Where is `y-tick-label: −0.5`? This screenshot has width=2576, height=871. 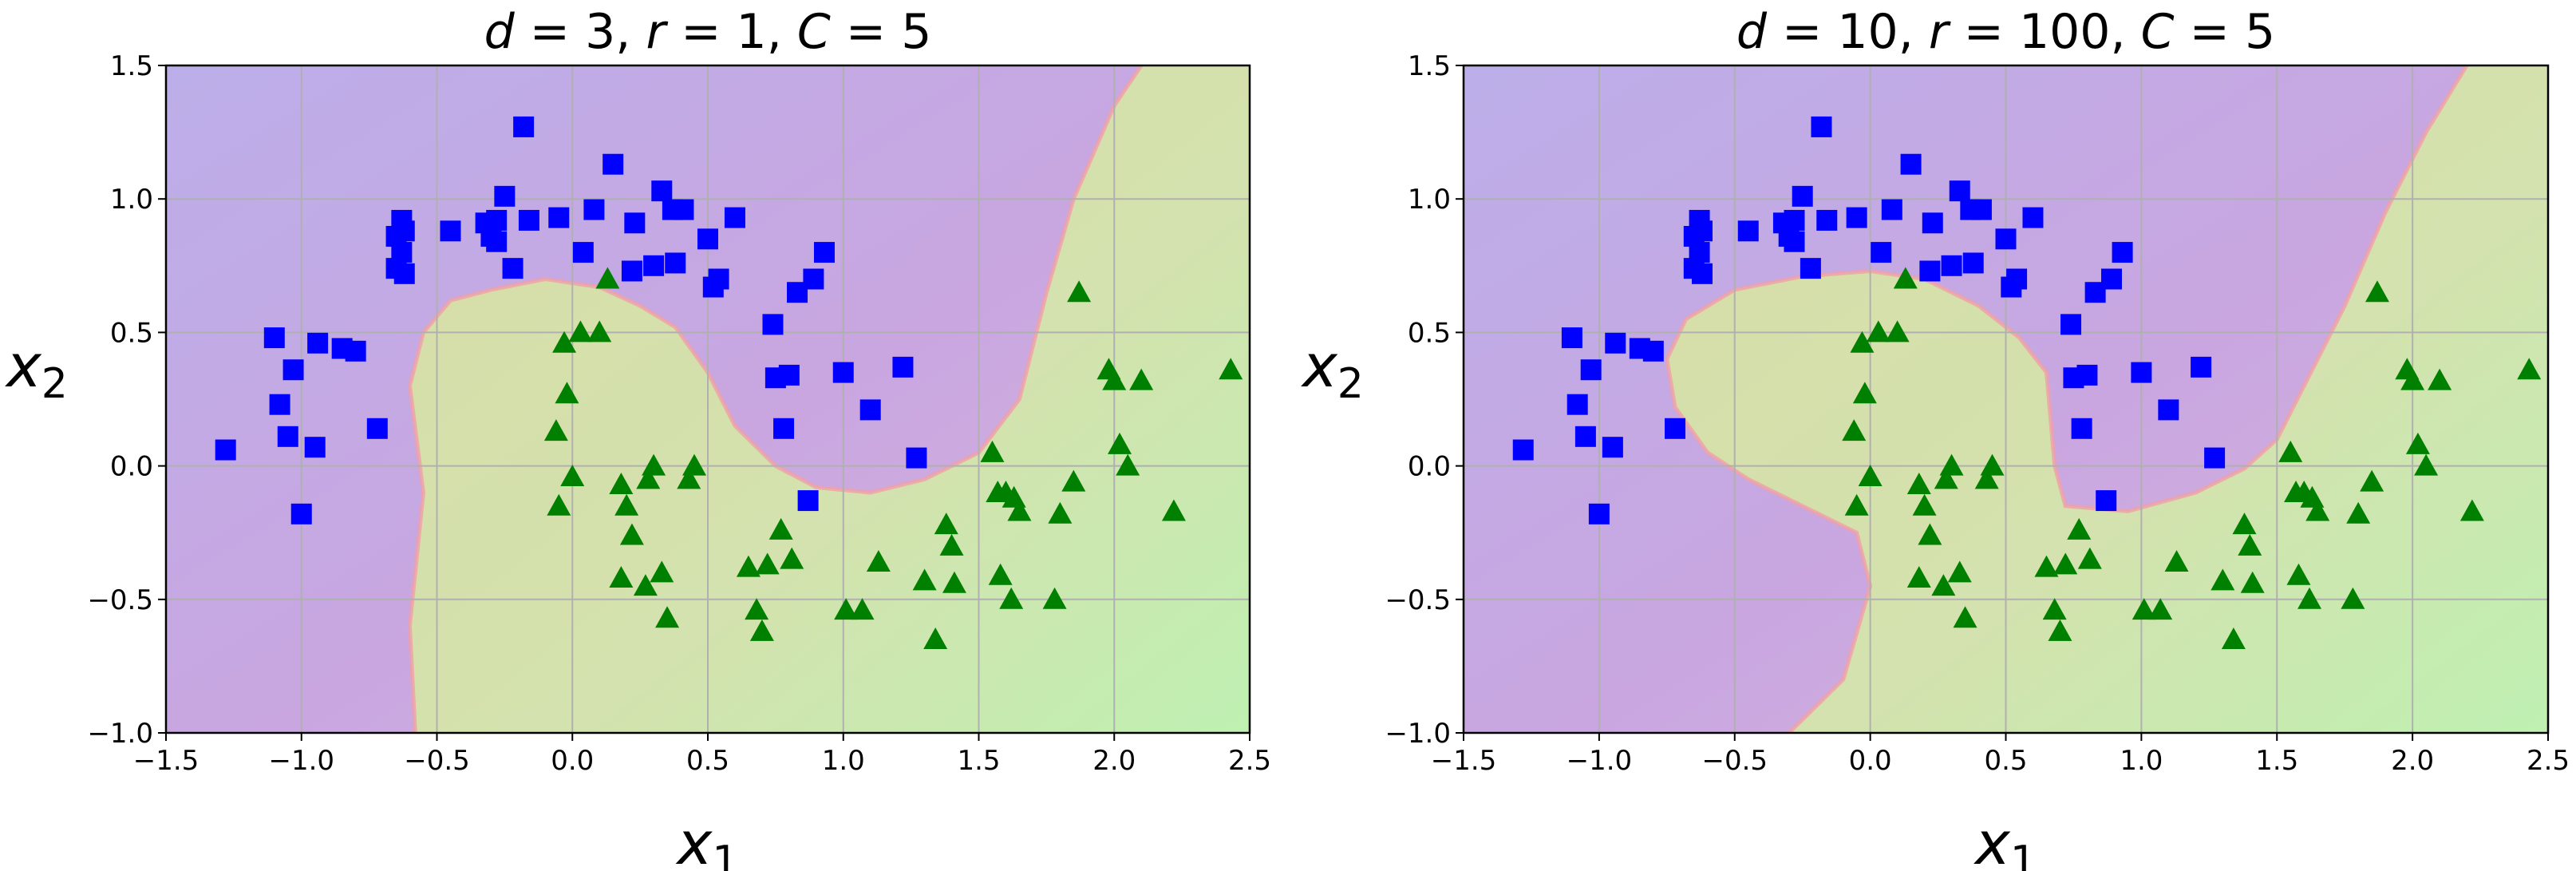 y-tick-label: −0.5 is located at coordinates (120, 600).